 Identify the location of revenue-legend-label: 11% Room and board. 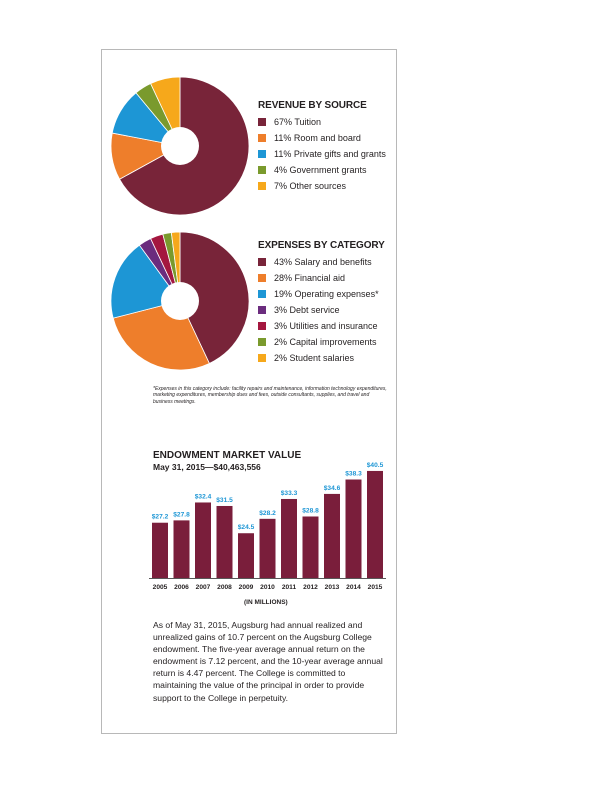
(317, 138).